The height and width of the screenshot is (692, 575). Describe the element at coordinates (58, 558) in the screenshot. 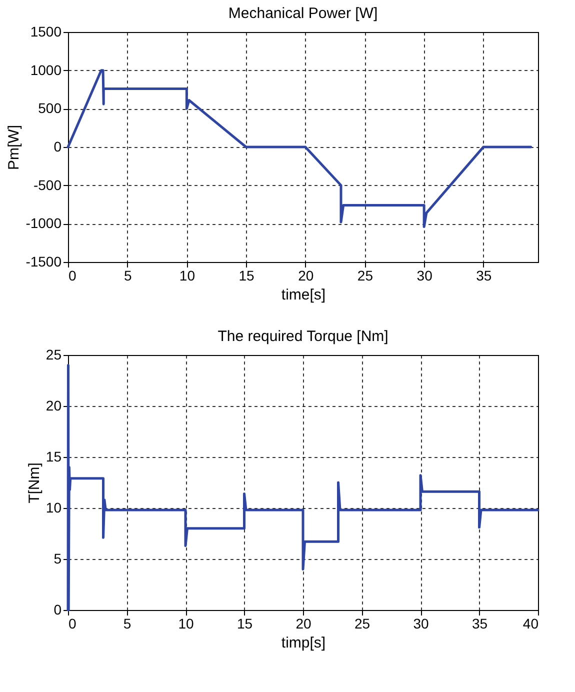

I see `y-tick-label: 5` at that location.